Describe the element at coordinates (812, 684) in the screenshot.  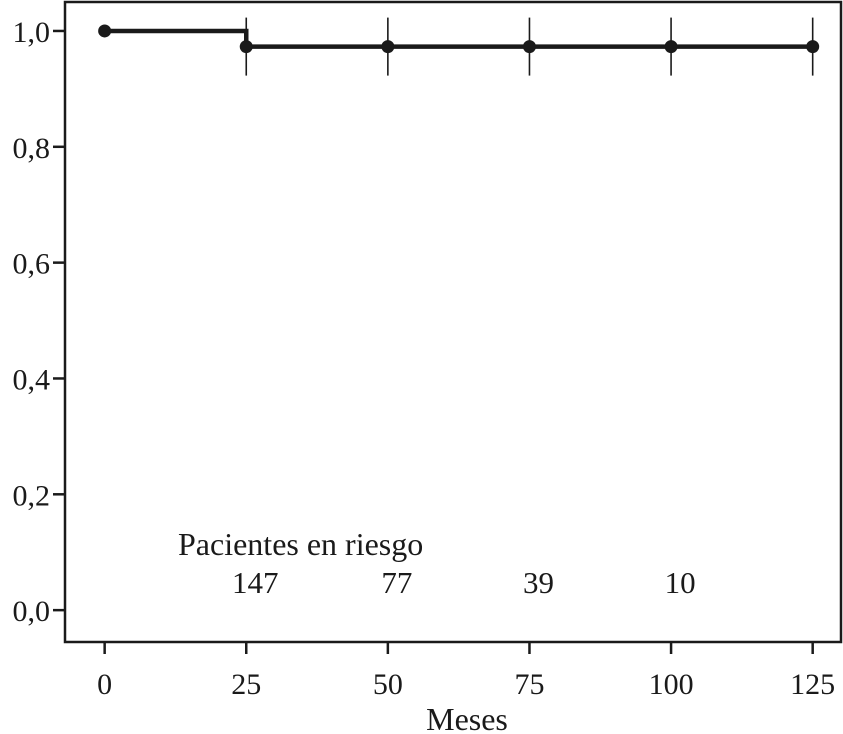
I see `x-tick-label: 125` at that location.